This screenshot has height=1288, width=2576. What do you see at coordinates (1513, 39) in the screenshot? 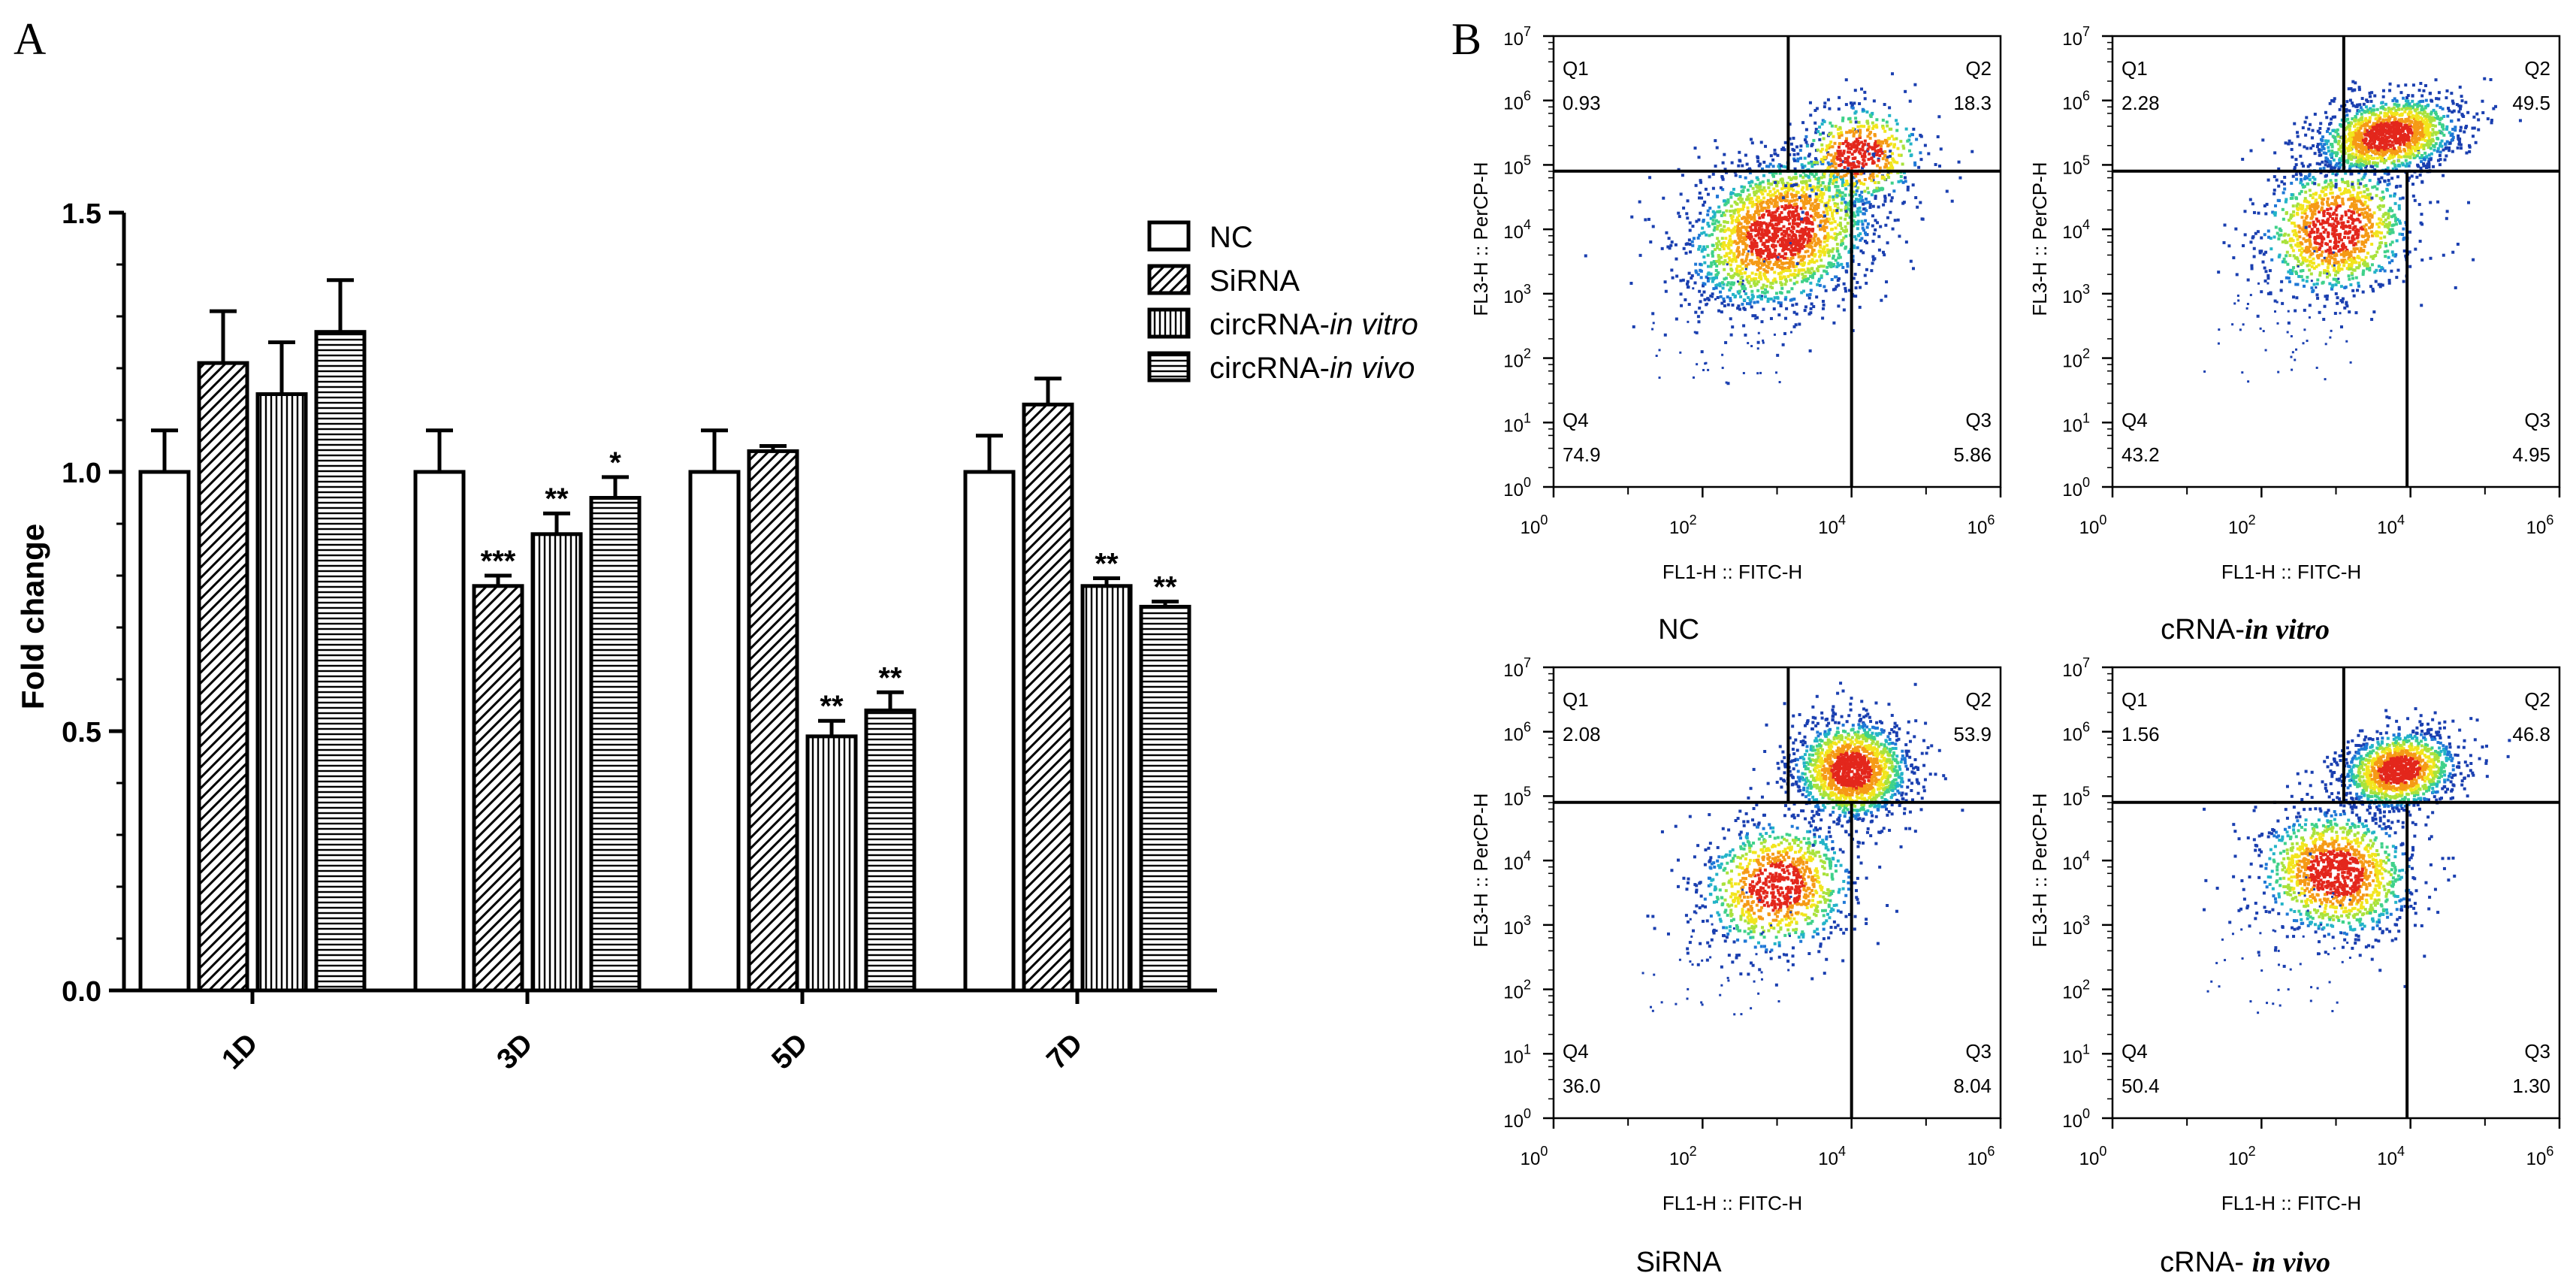
I see `y-tick-base: 10` at bounding box center [1513, 39].